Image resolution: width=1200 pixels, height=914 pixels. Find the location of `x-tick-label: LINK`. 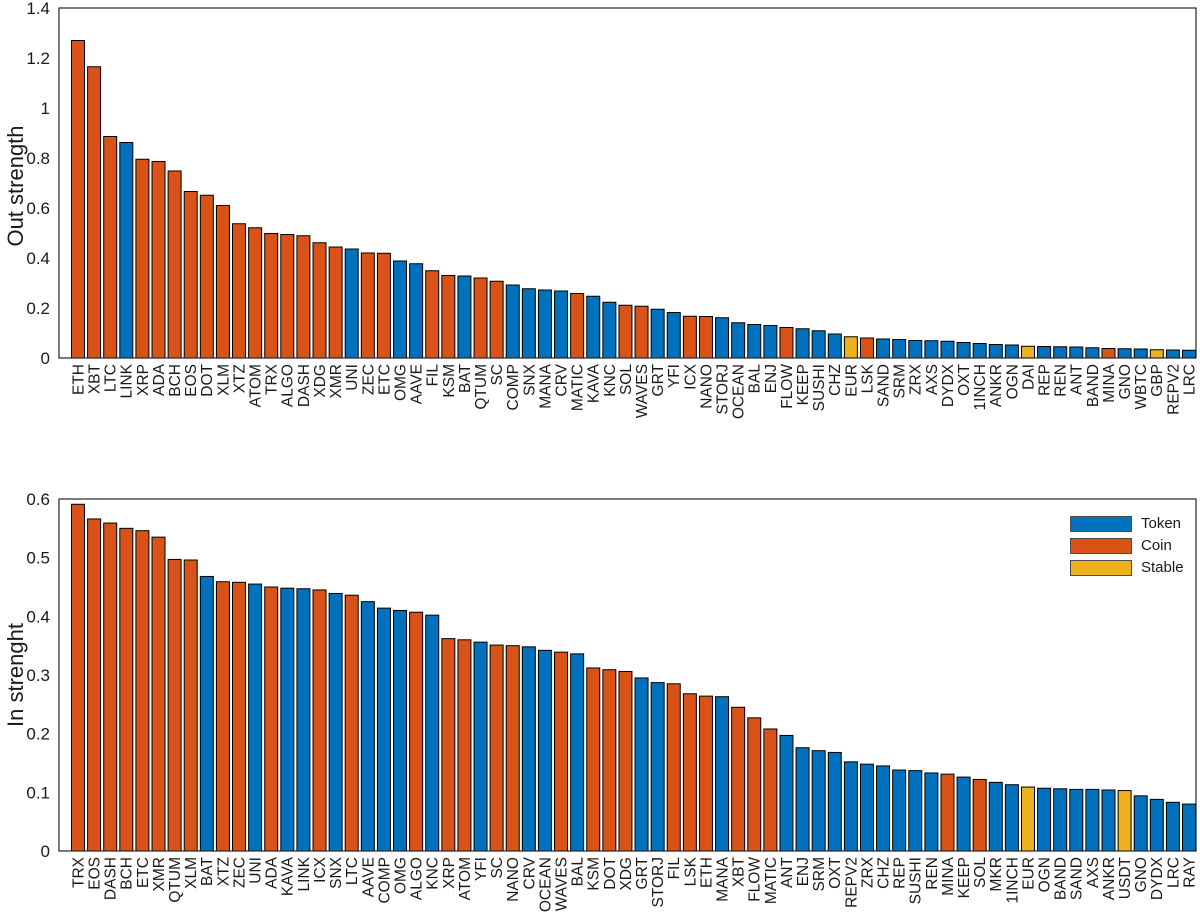

x-tick-label: LINK is located at coordinates (127, 380).